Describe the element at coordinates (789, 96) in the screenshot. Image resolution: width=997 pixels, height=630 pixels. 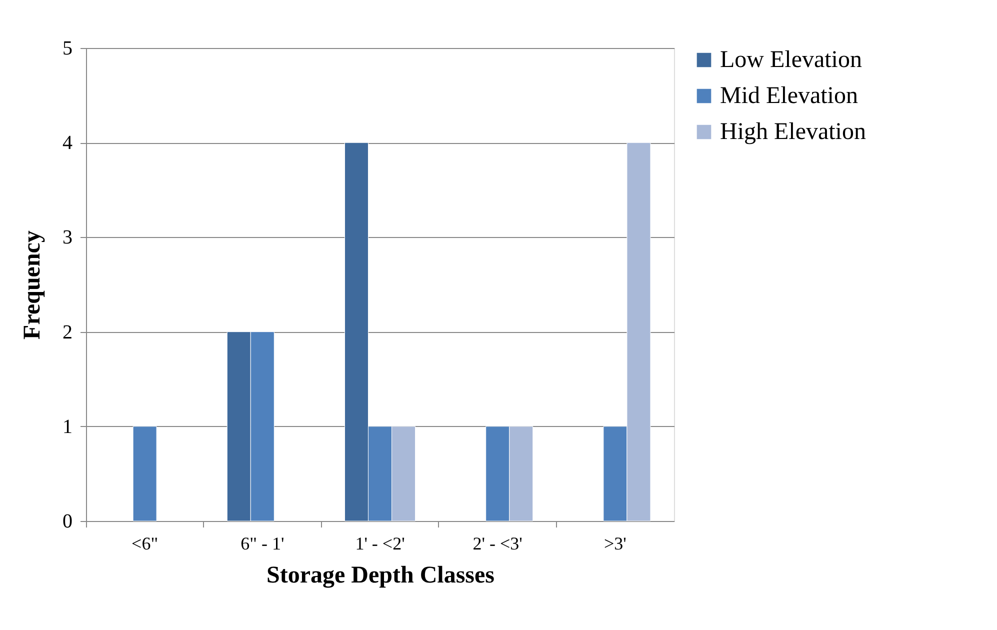
I see `legend-label: Mid Elevation` at that location.